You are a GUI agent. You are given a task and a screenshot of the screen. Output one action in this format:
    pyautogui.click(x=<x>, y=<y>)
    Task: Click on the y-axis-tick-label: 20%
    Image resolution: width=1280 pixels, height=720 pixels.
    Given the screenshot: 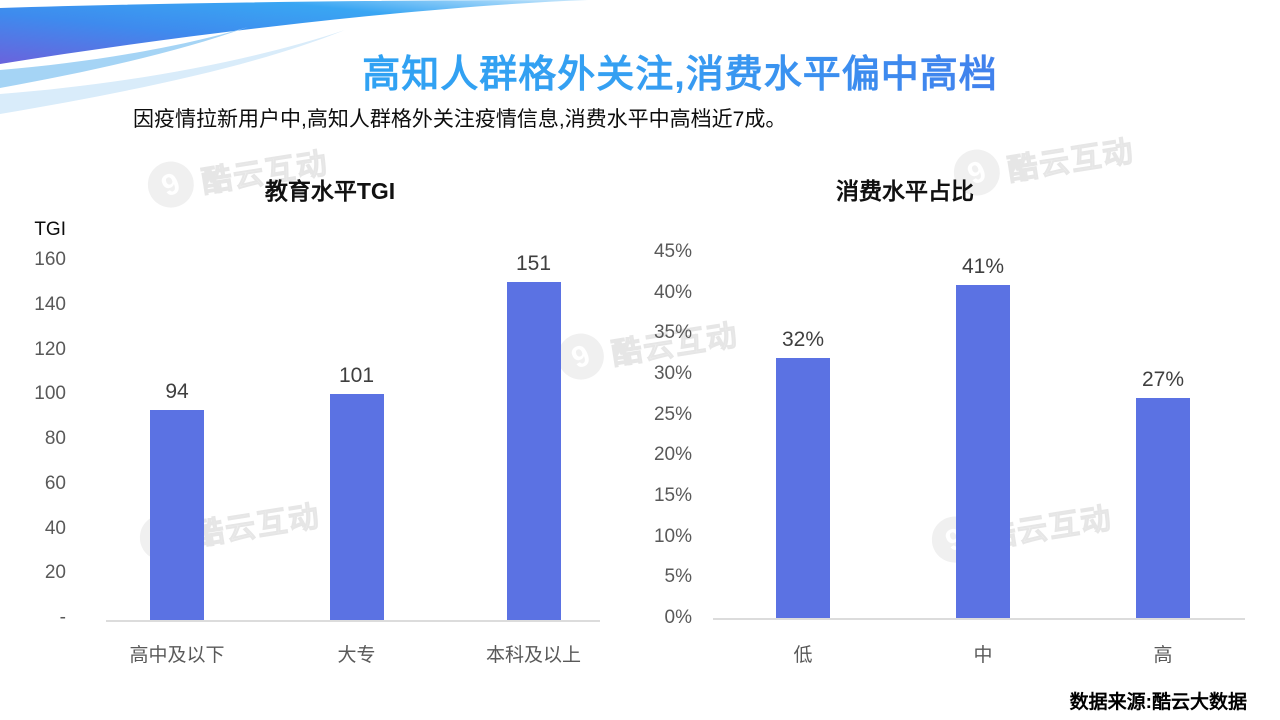 What is the action you would take?
    pyautogui.click(x=672, y=455)
    